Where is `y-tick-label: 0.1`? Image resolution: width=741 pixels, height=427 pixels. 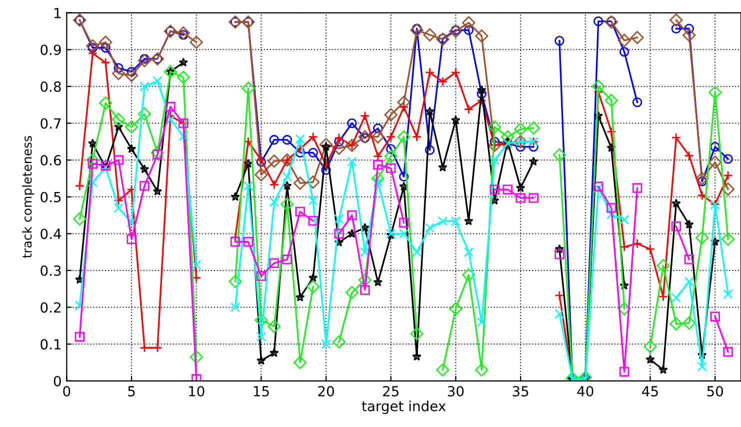
y-tick-label: 0.1 is located at coordinates (50, 344).